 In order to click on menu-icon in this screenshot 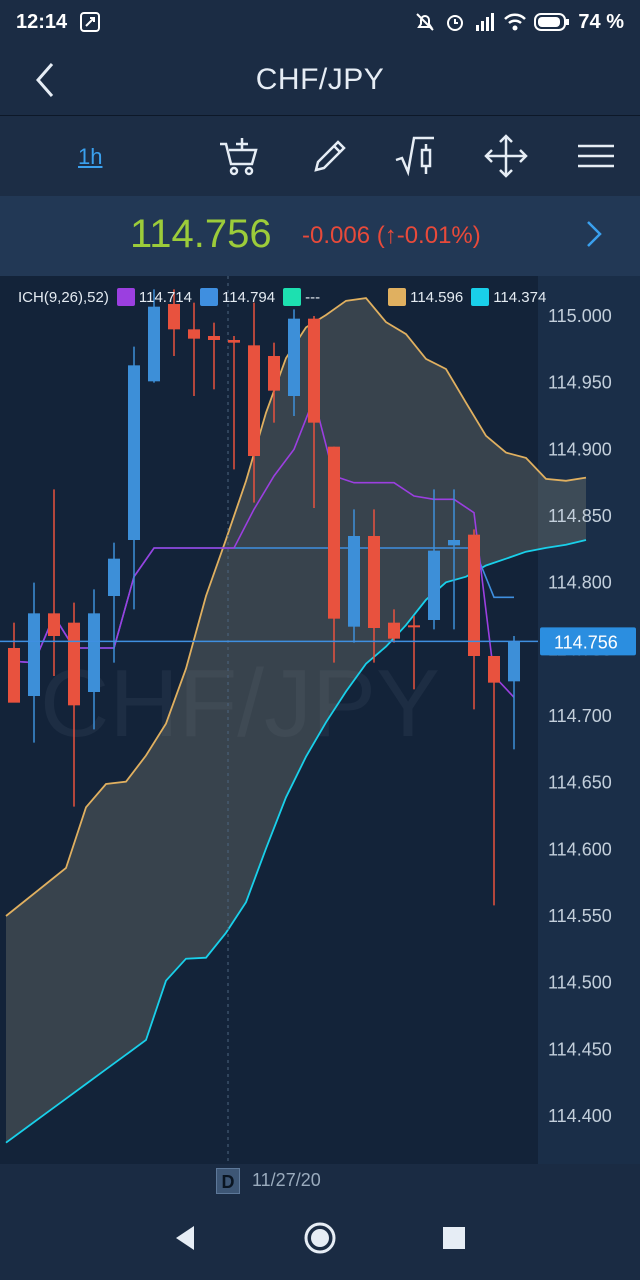, I will do `click(596, 156)`.